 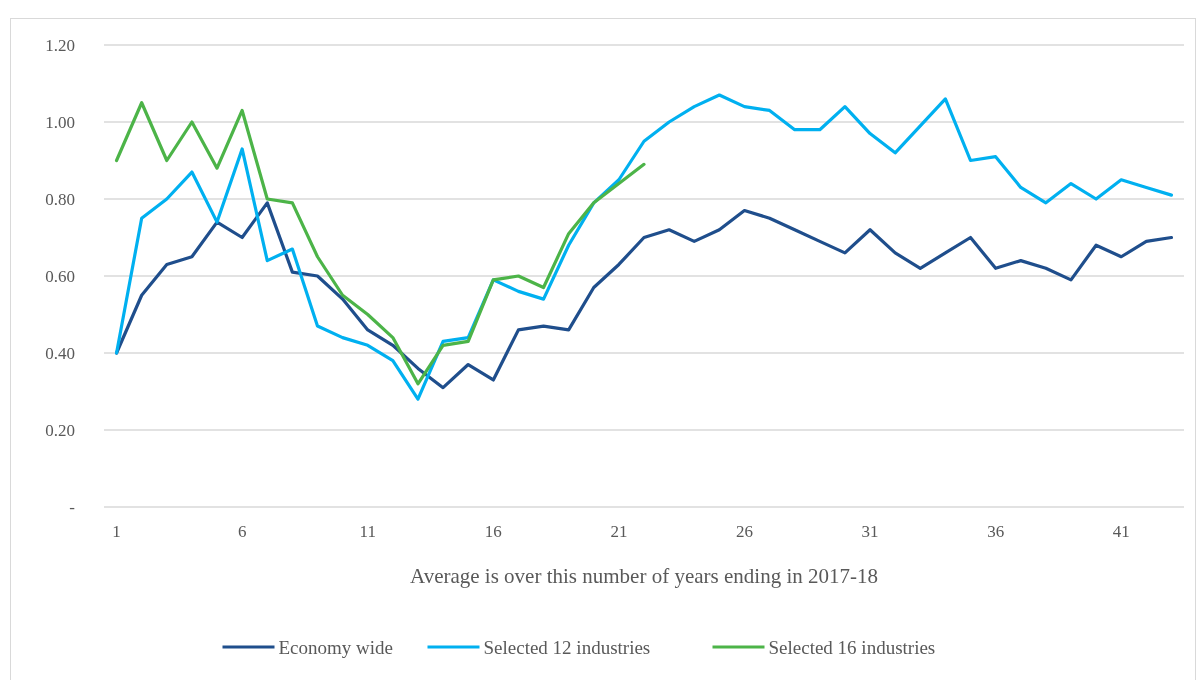 What do you see at coordinates (60, 45) in the screenshot?
I see `y-tick-label: 1.20` at bounding box center [60, 45].